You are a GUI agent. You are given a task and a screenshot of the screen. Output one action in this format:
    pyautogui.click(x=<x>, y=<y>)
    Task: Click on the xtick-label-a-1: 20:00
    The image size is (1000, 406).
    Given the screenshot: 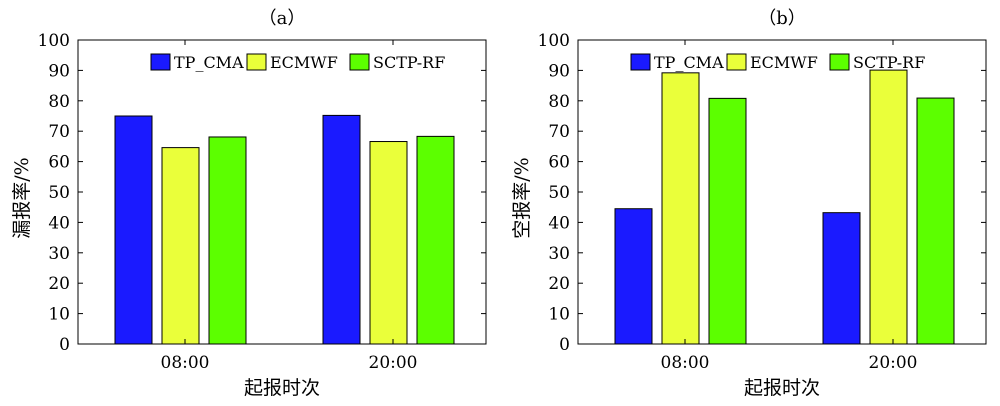 What is the action you would take?
    pyautogui.click(x=393, y=363)
    